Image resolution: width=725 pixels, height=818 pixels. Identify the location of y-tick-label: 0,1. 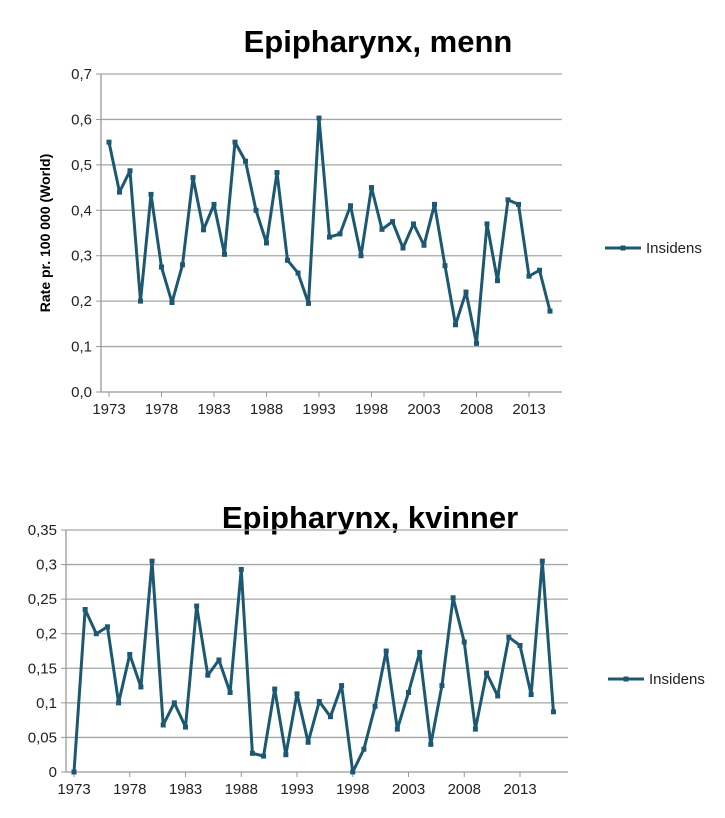
(46, 703).